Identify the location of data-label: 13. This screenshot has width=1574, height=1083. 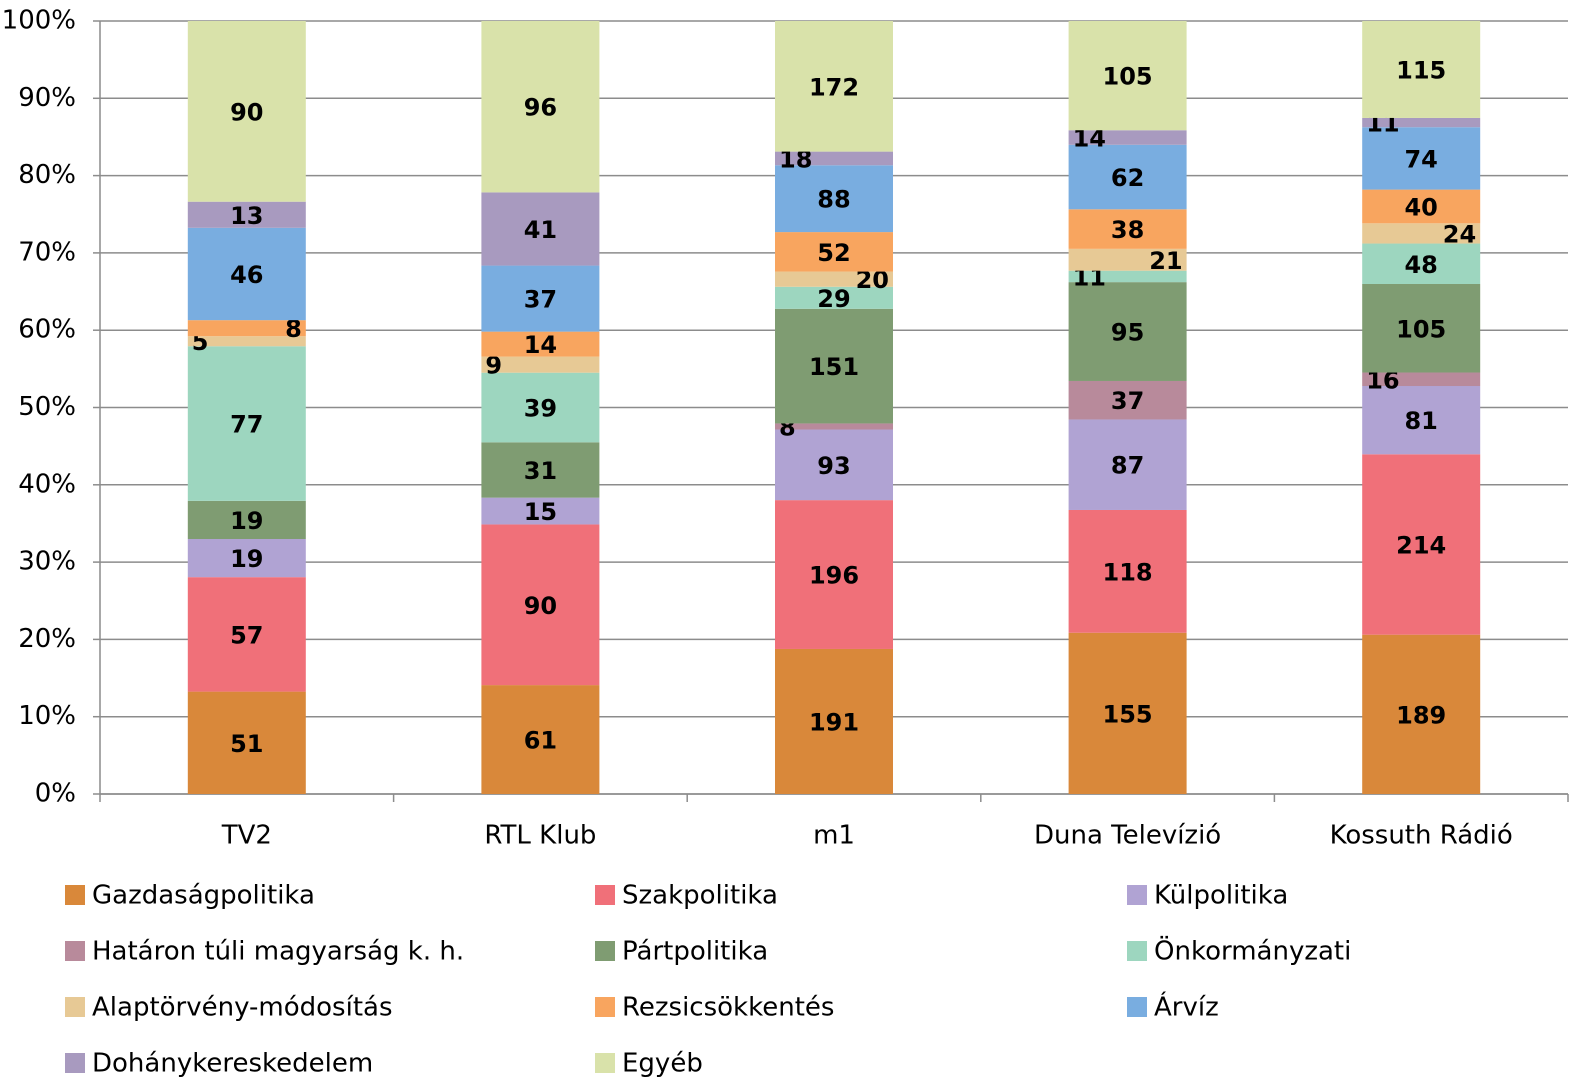
(246, 216).